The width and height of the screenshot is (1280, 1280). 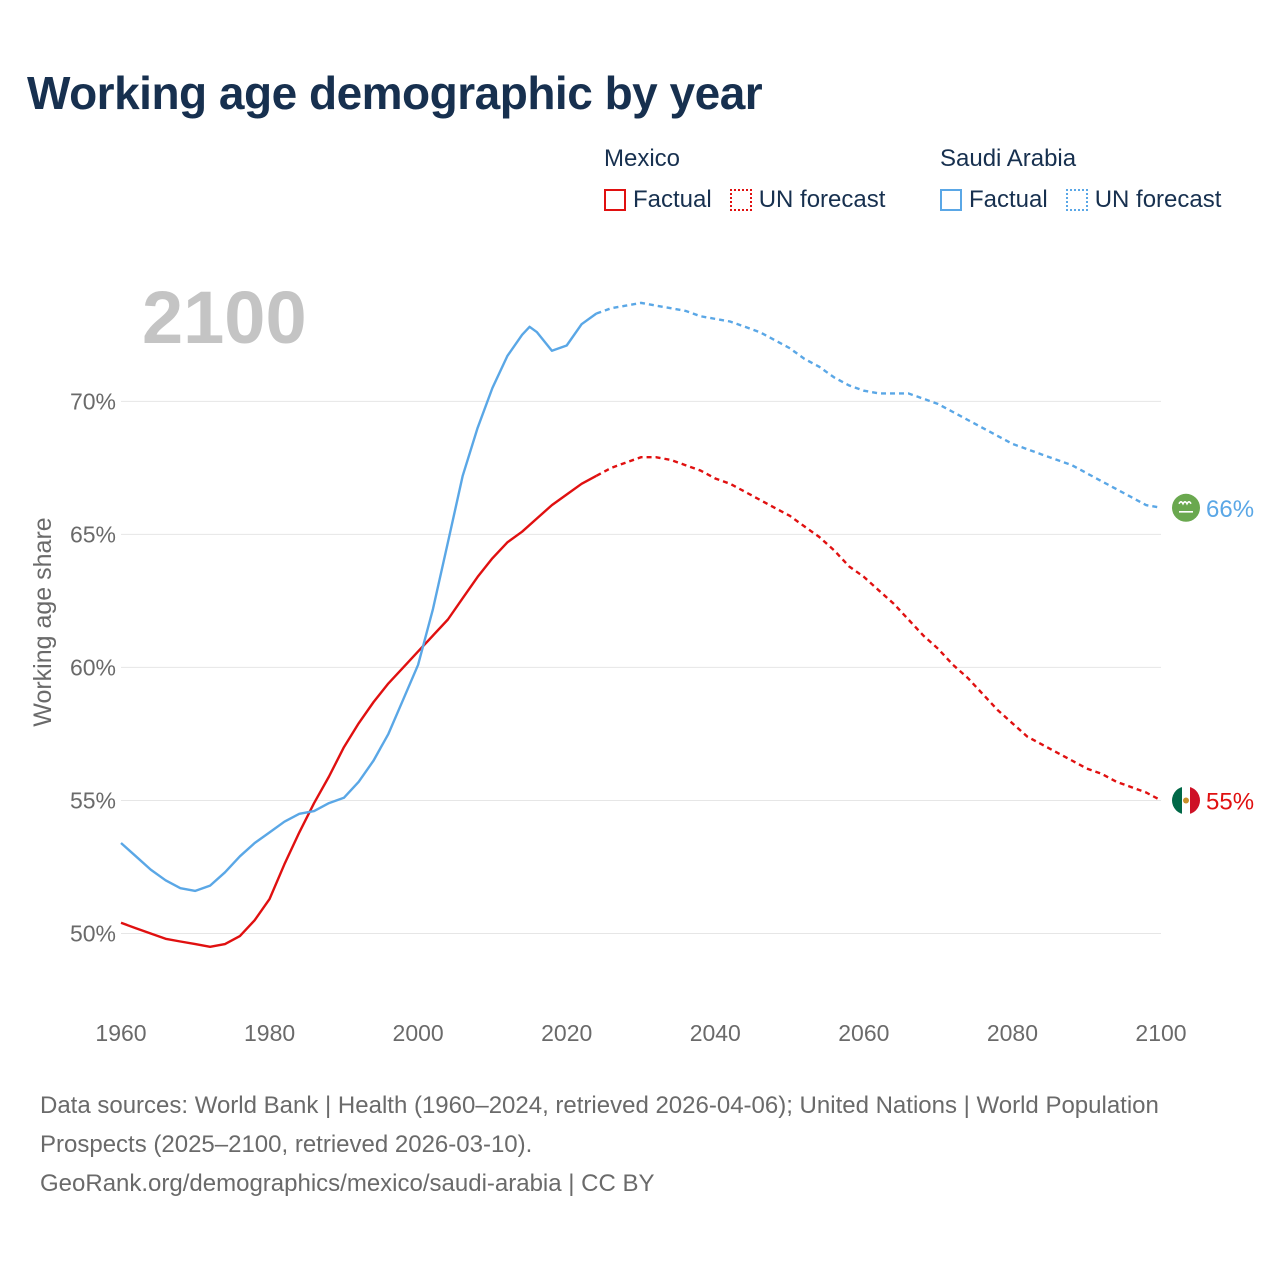 I want to click on x-tick-label: 2080, so click(x=1012, y=1033).